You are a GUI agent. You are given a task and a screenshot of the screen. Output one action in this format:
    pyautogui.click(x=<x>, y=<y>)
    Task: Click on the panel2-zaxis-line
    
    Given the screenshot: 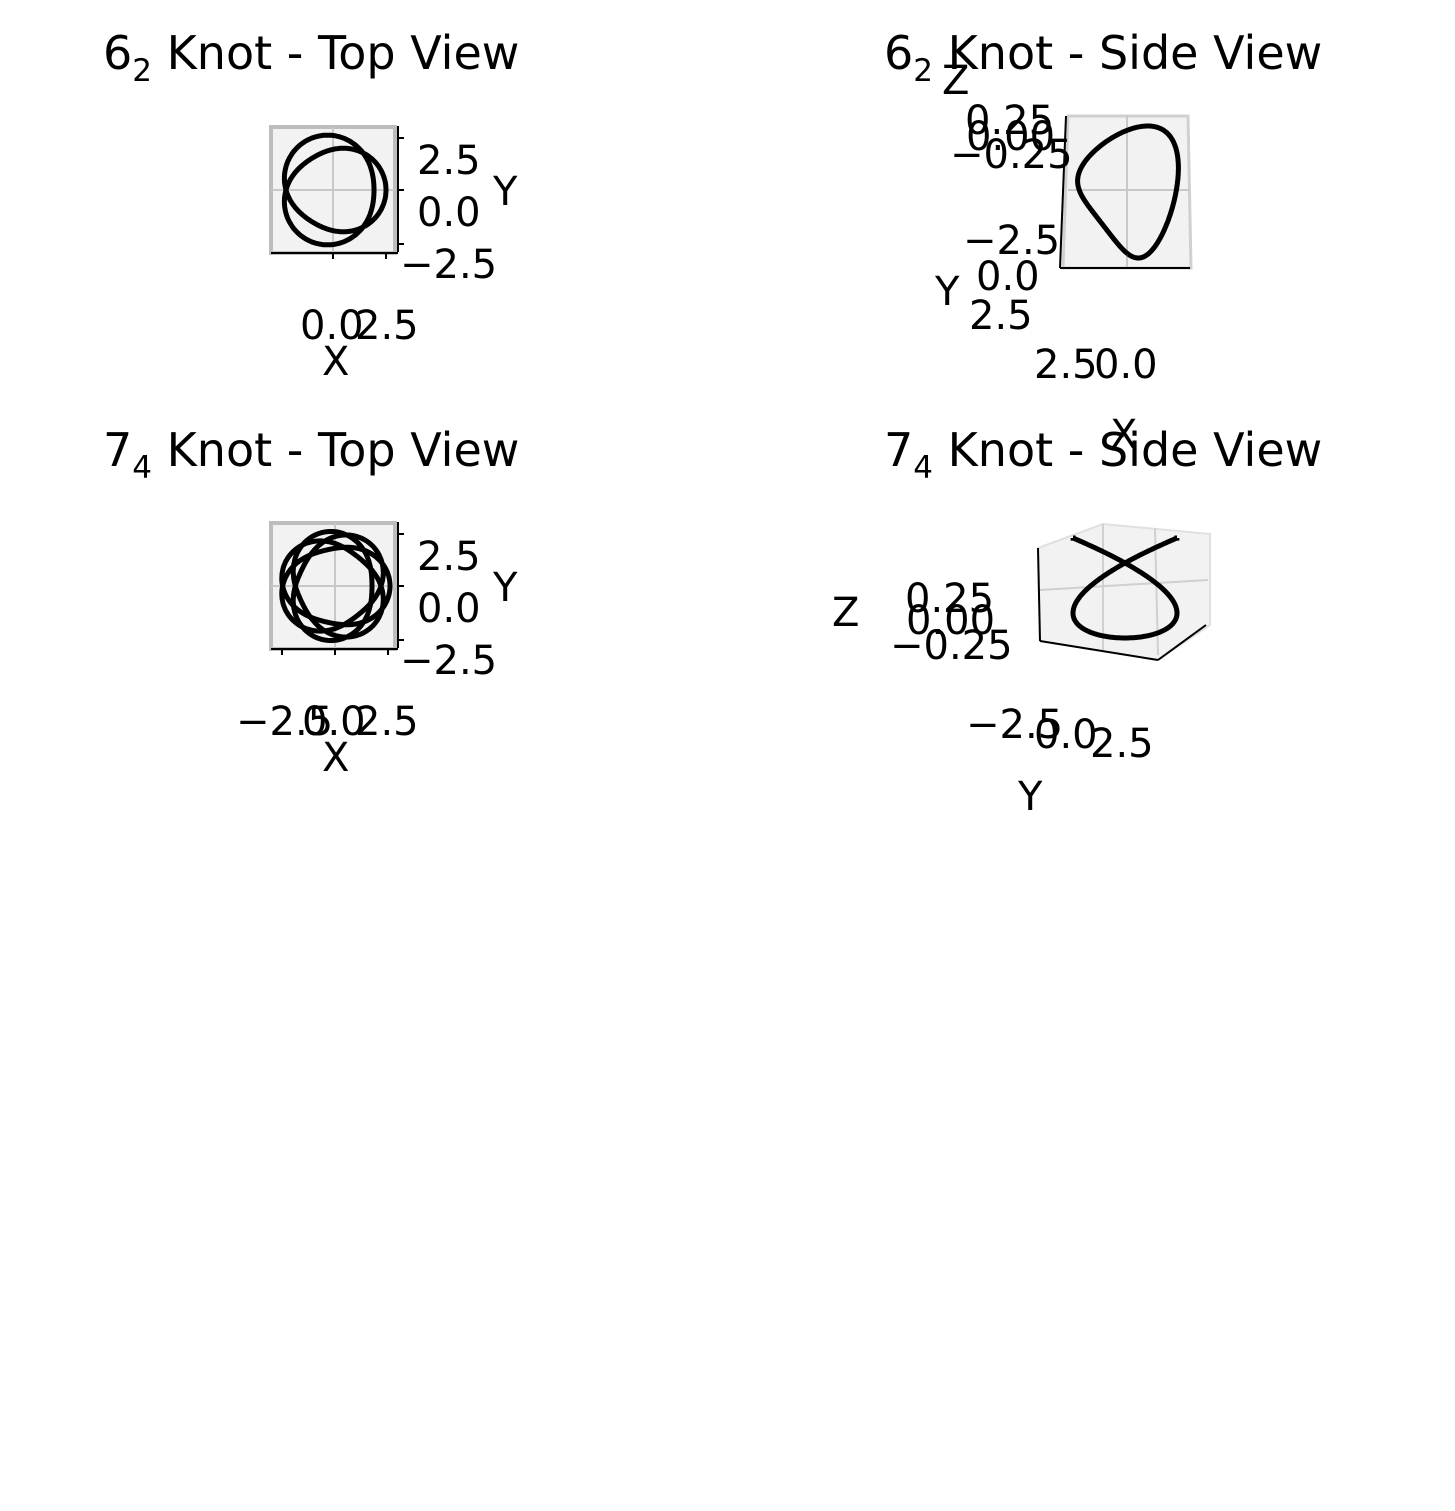 What is the action you would take?
    pyautogui.click(x=1063, y=192)
    